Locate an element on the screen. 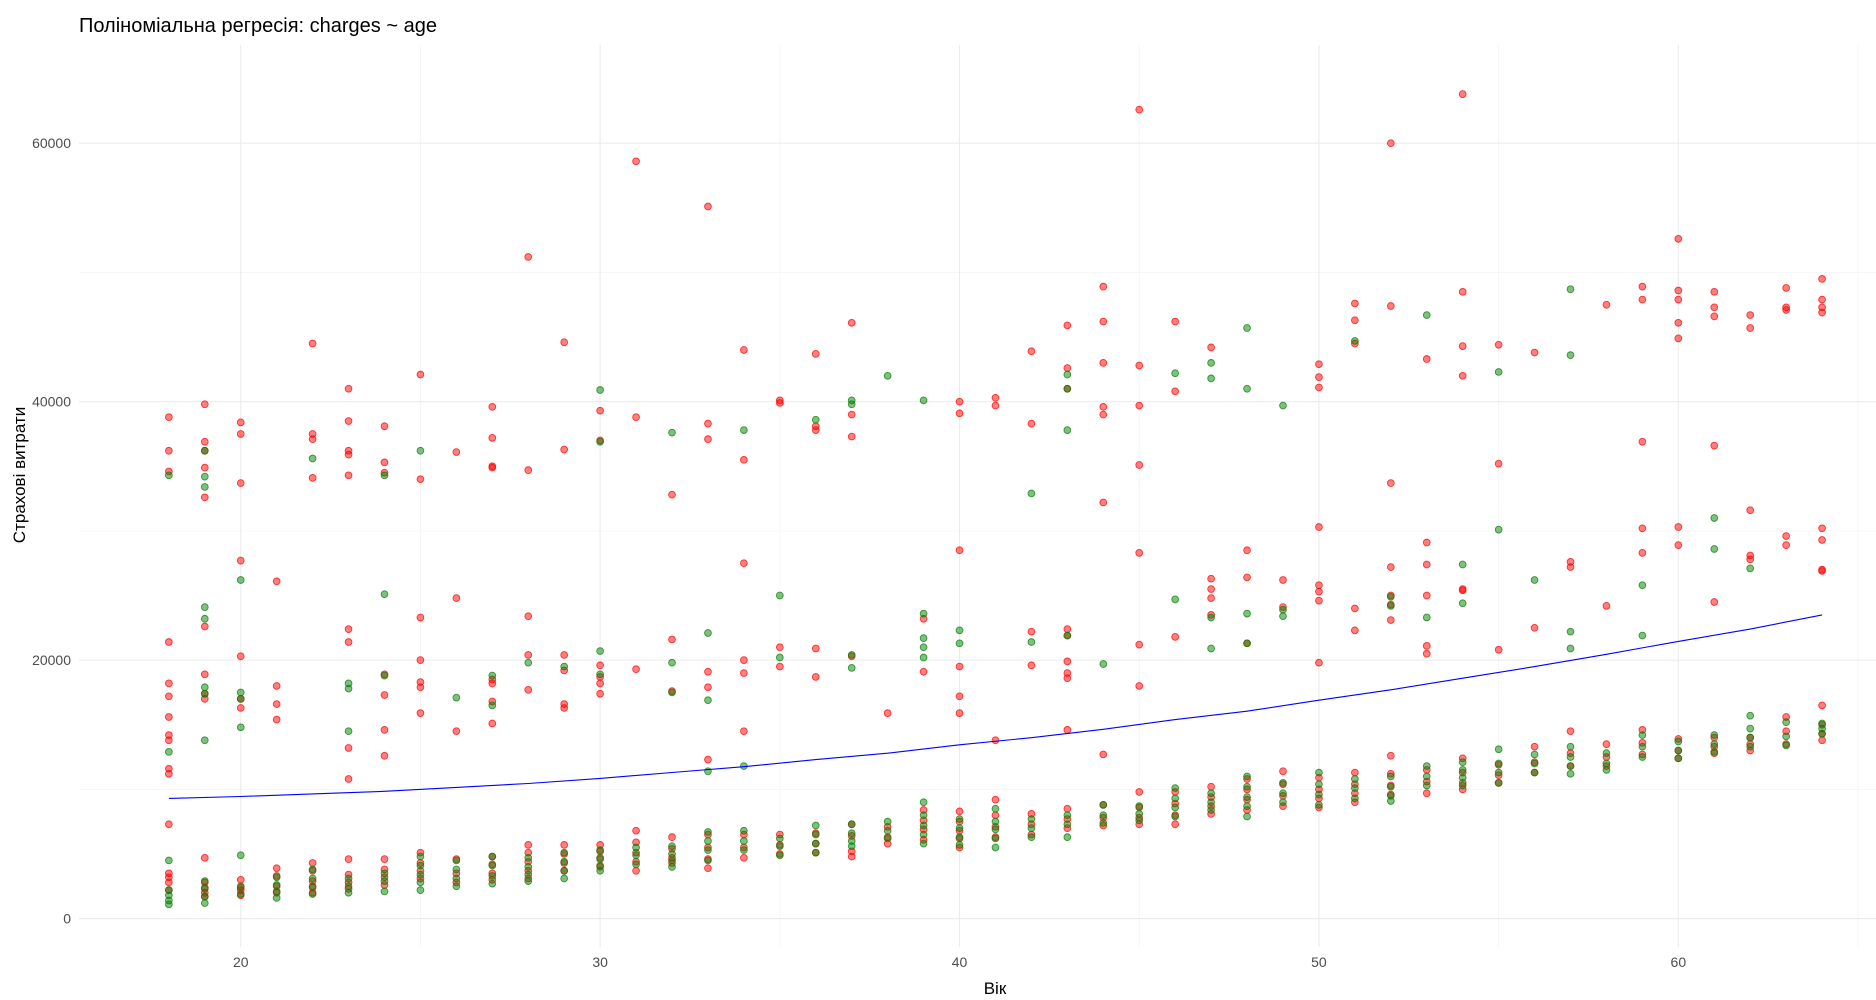 The width and height of the screenshot is (1876, 1000). x-tick-label: 40 is located at coordinates (960, 962).